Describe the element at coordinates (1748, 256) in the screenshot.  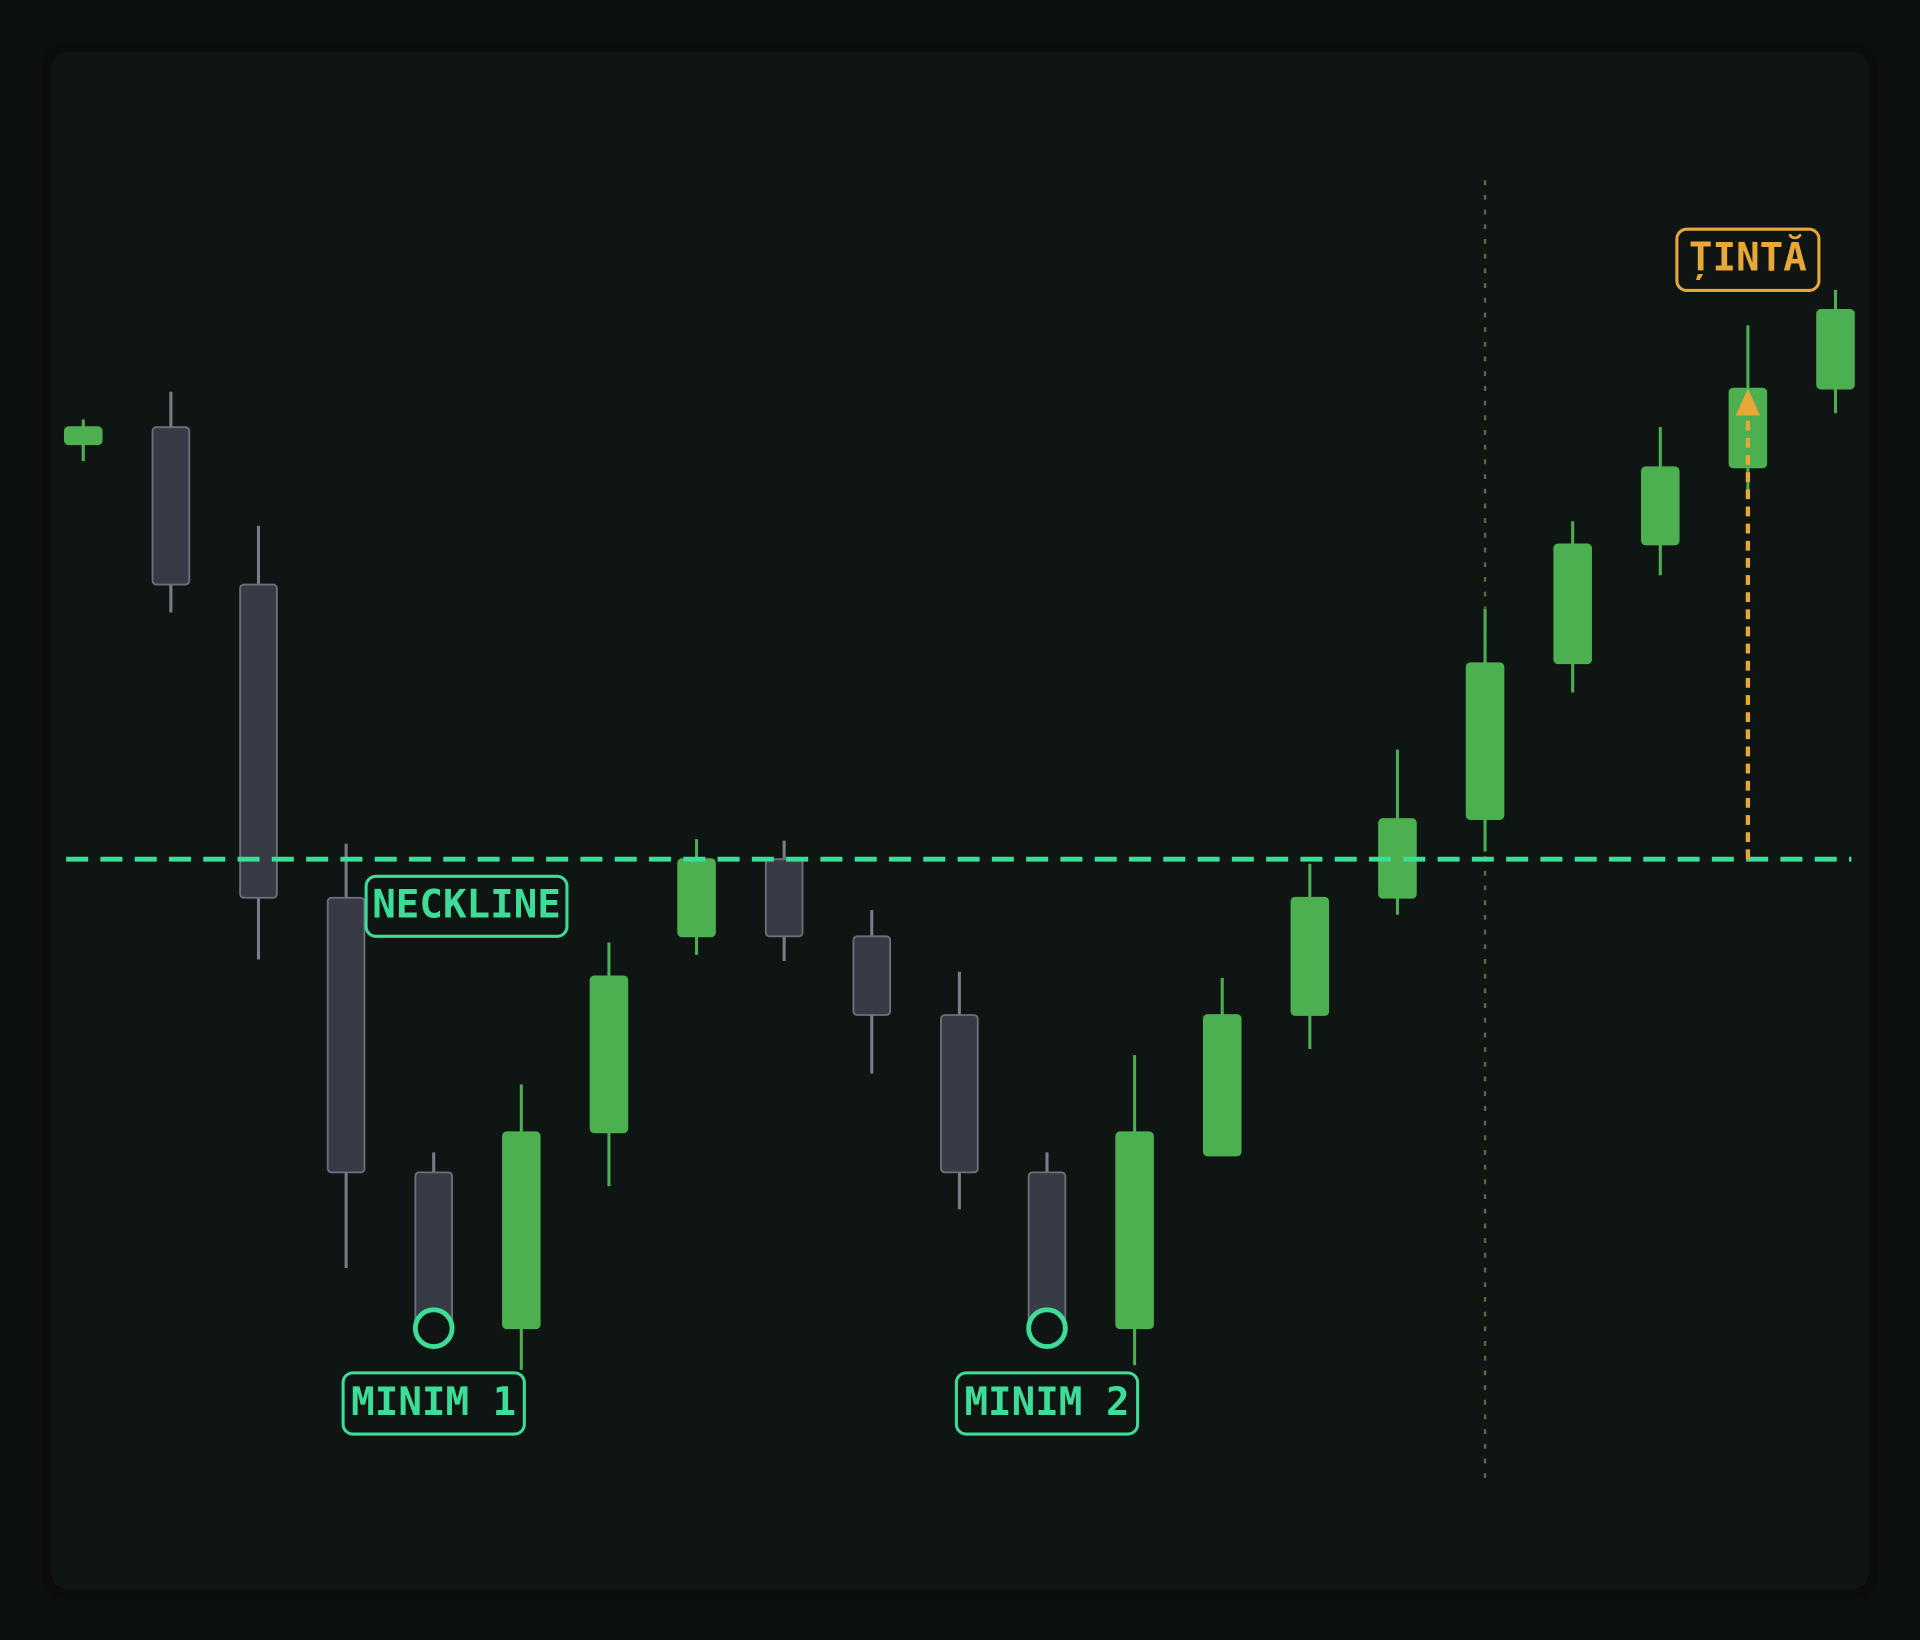
I see `target-label: ȚINTĂ` at that location.